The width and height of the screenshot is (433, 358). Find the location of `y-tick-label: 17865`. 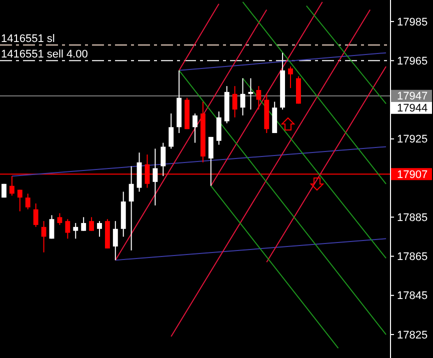

y-tick-label: 17865 is located at coordinates (412, 257).